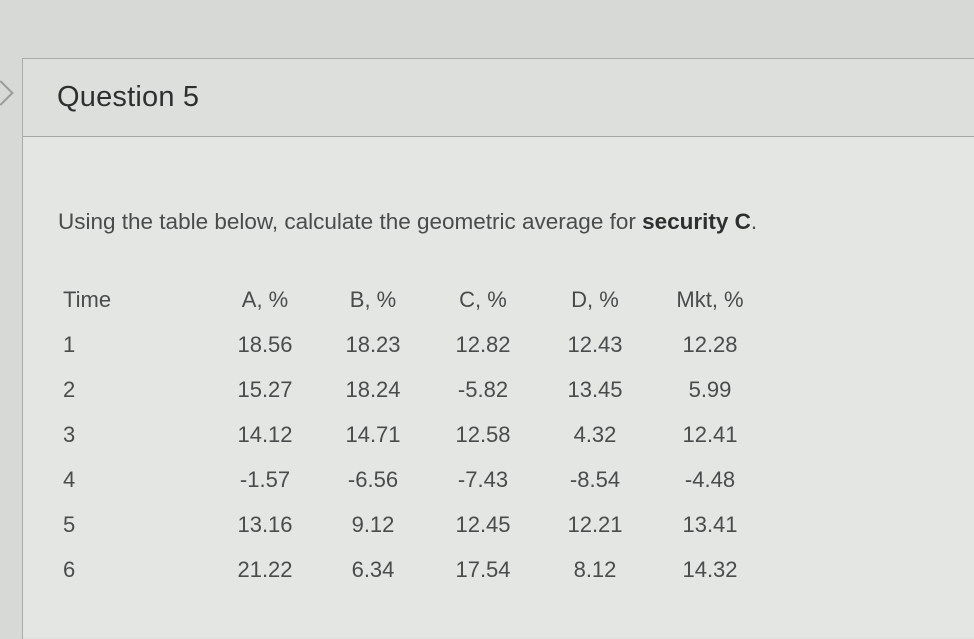 This screenshot has height=639, width=974. Describe the element at coordinates (595, 569) in the screenshot. I see `cell-d: 8.12` at that location.